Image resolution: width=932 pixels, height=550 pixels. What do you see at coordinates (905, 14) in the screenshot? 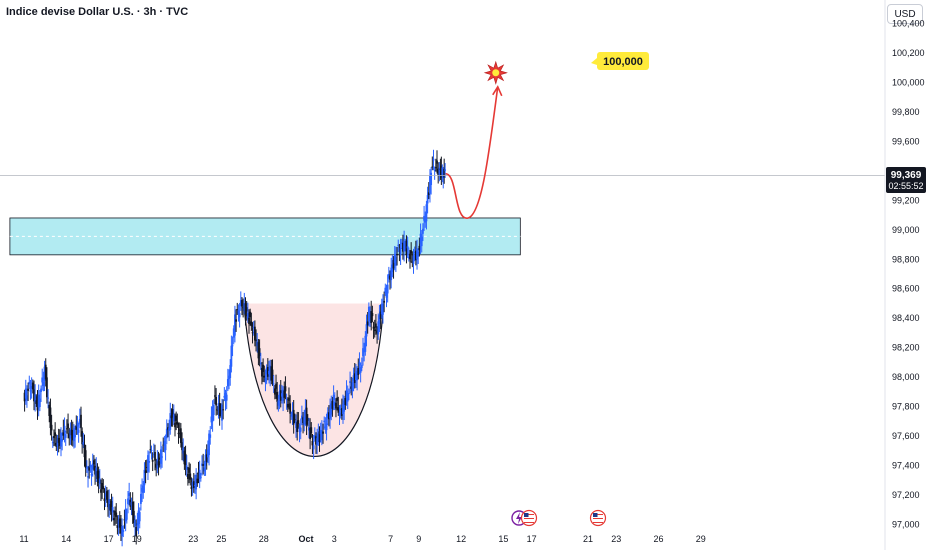
I see `currency-selector: USD` at bounding box center [905, 14].